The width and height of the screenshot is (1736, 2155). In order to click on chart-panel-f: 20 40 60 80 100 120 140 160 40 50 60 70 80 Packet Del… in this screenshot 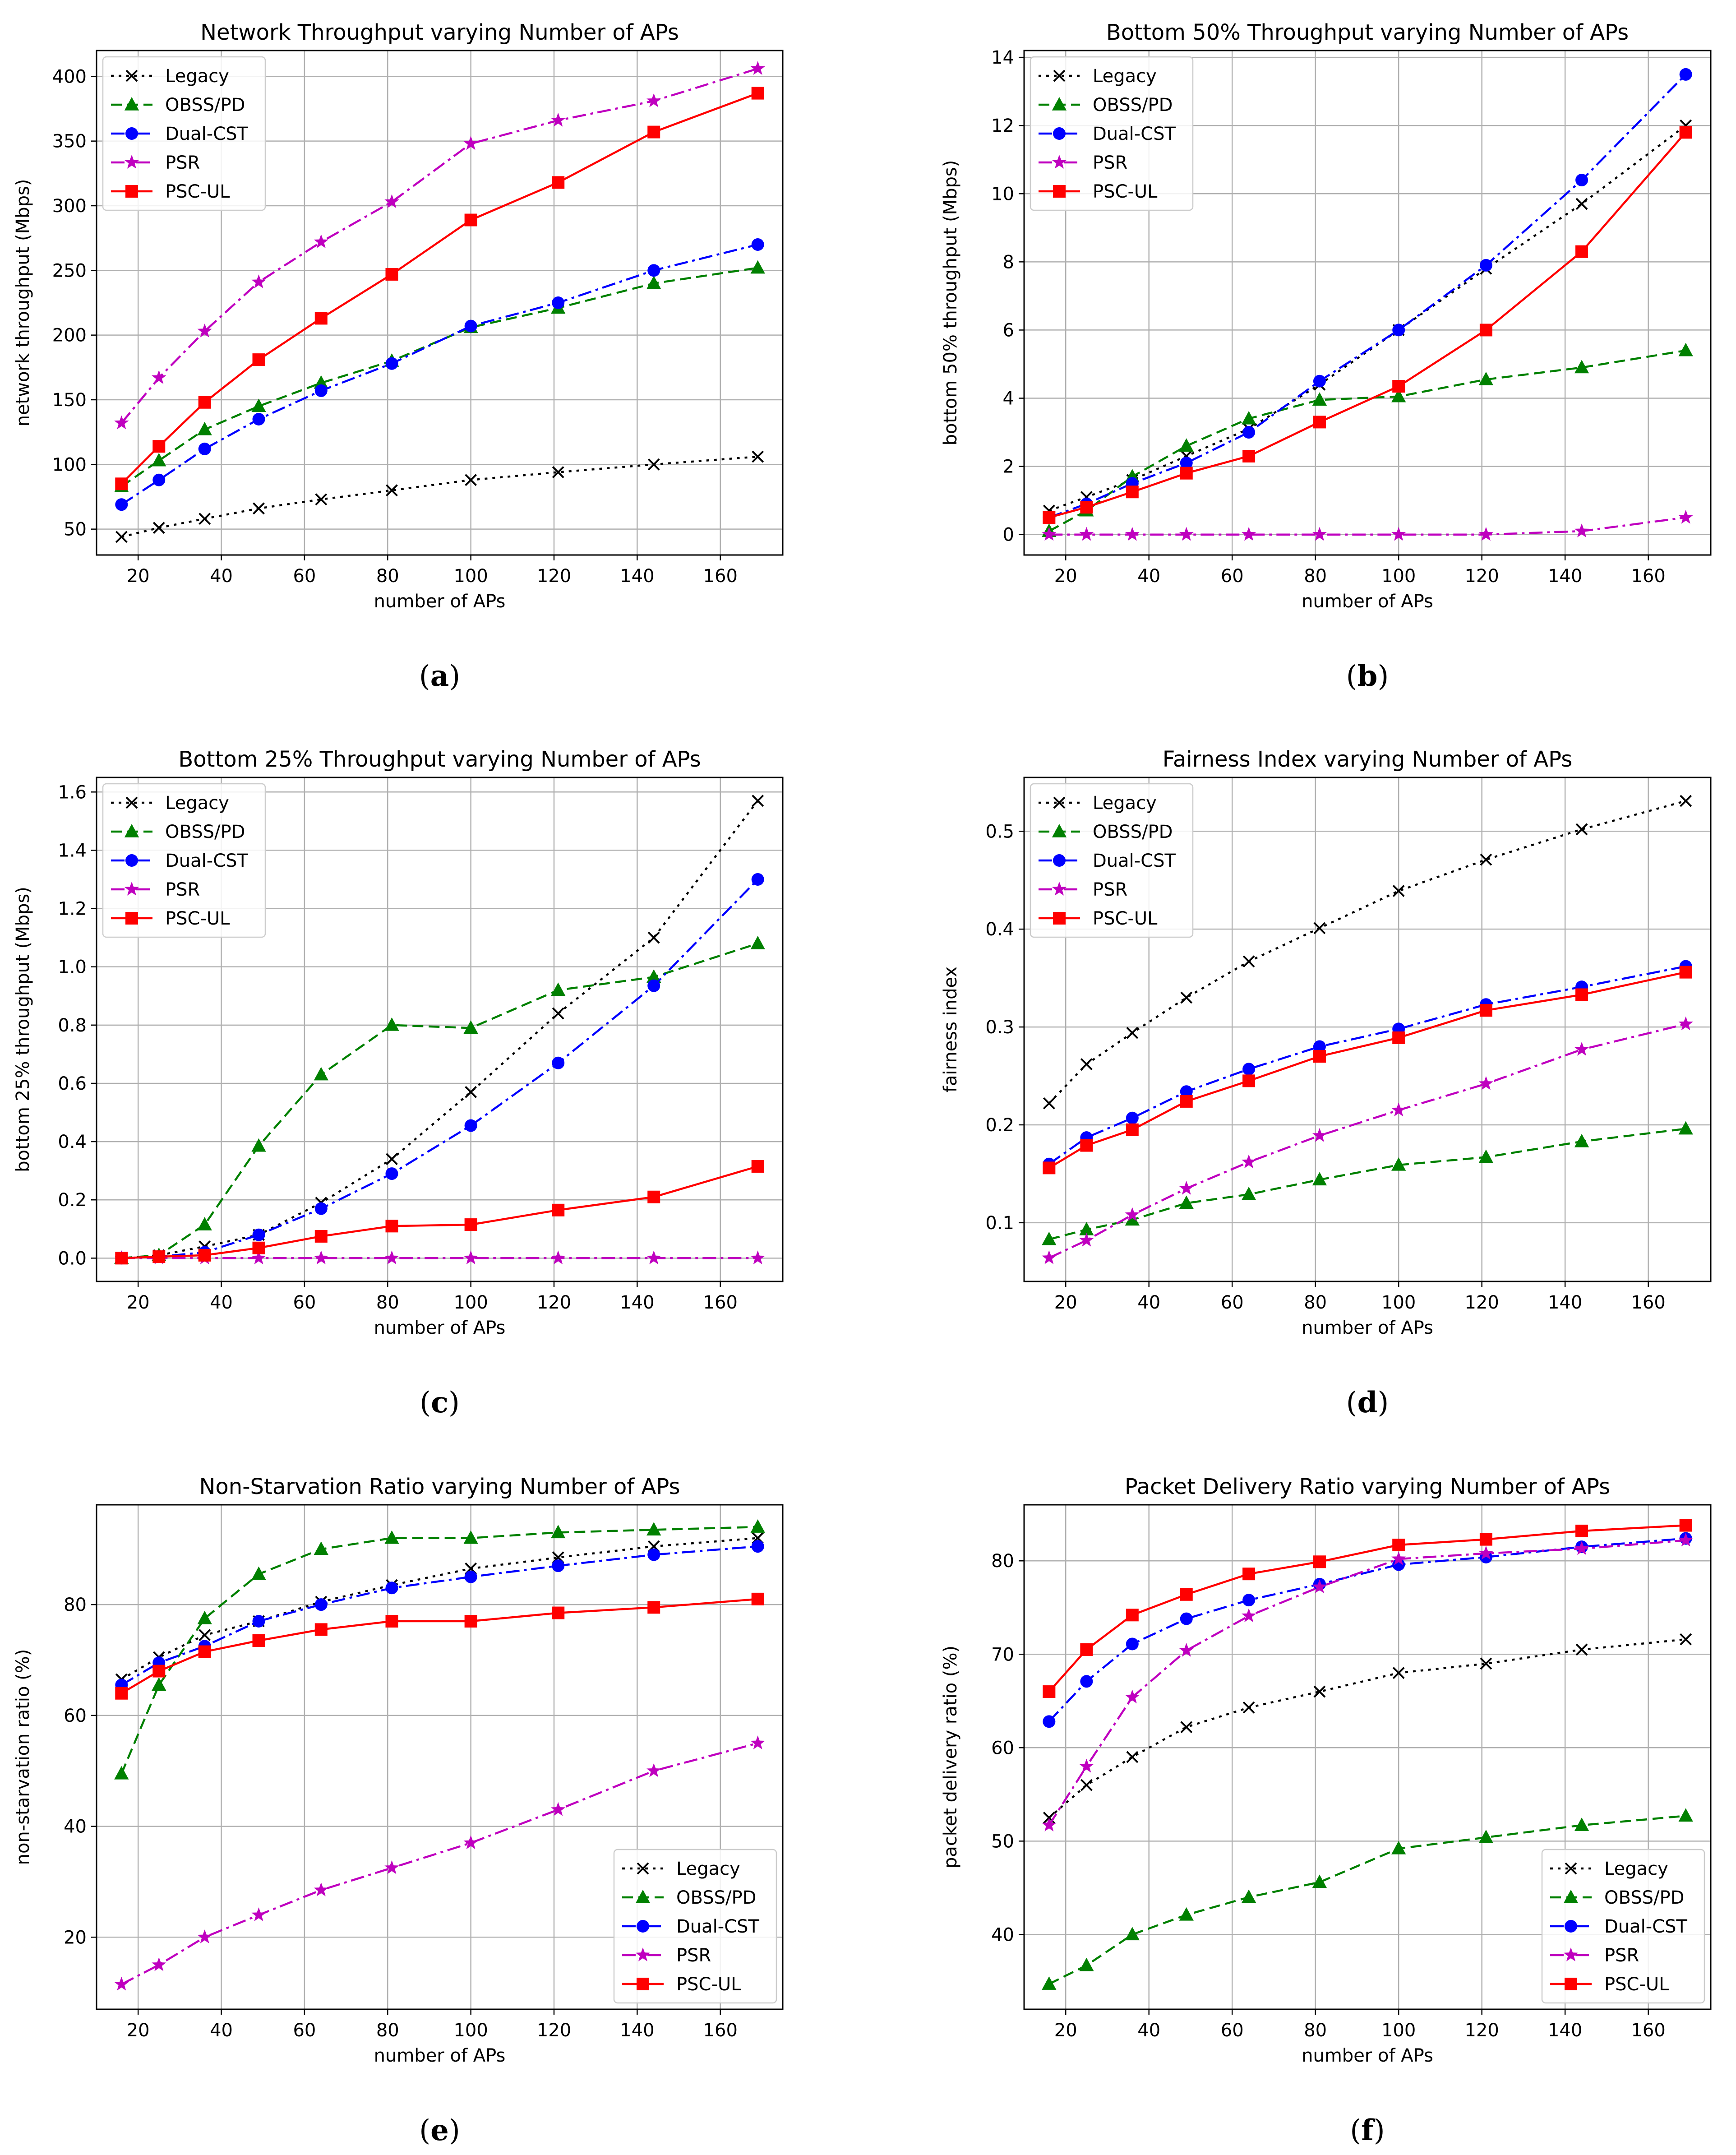, I will do `click(1326, 1810)`.